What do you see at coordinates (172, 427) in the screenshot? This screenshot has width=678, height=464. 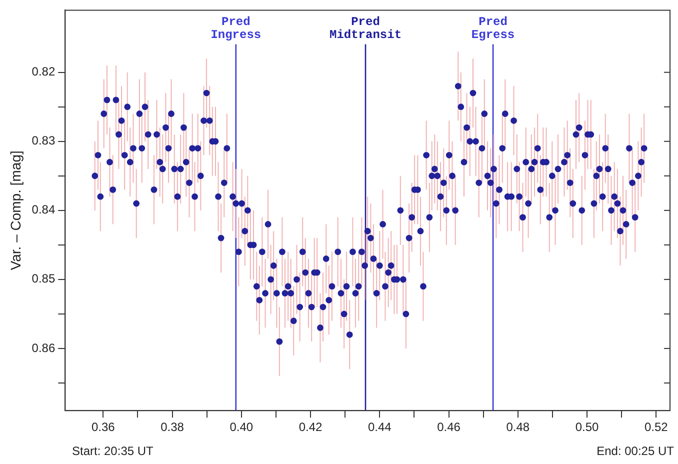 I see `x-tick-label: 0.38` at bounding box center [172, 427].